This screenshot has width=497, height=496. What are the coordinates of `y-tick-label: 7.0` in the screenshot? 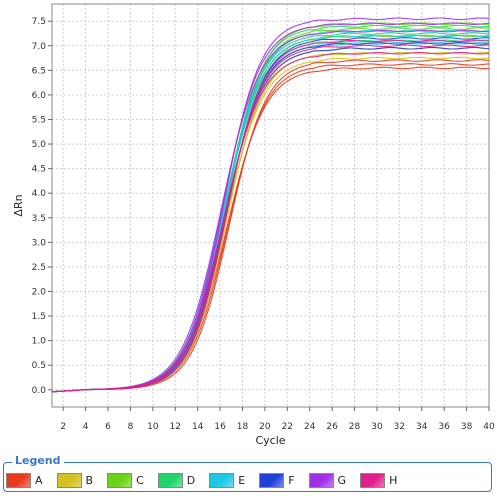 It's located at (39, 47).